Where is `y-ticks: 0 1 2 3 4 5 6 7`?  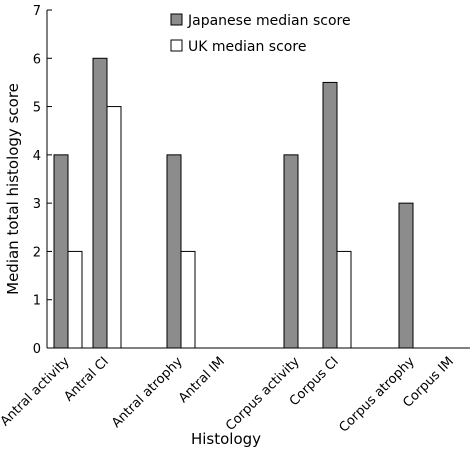 y-ticks: 0 1 2 3 4 5 6 7 is located at coordinates (42, 180).